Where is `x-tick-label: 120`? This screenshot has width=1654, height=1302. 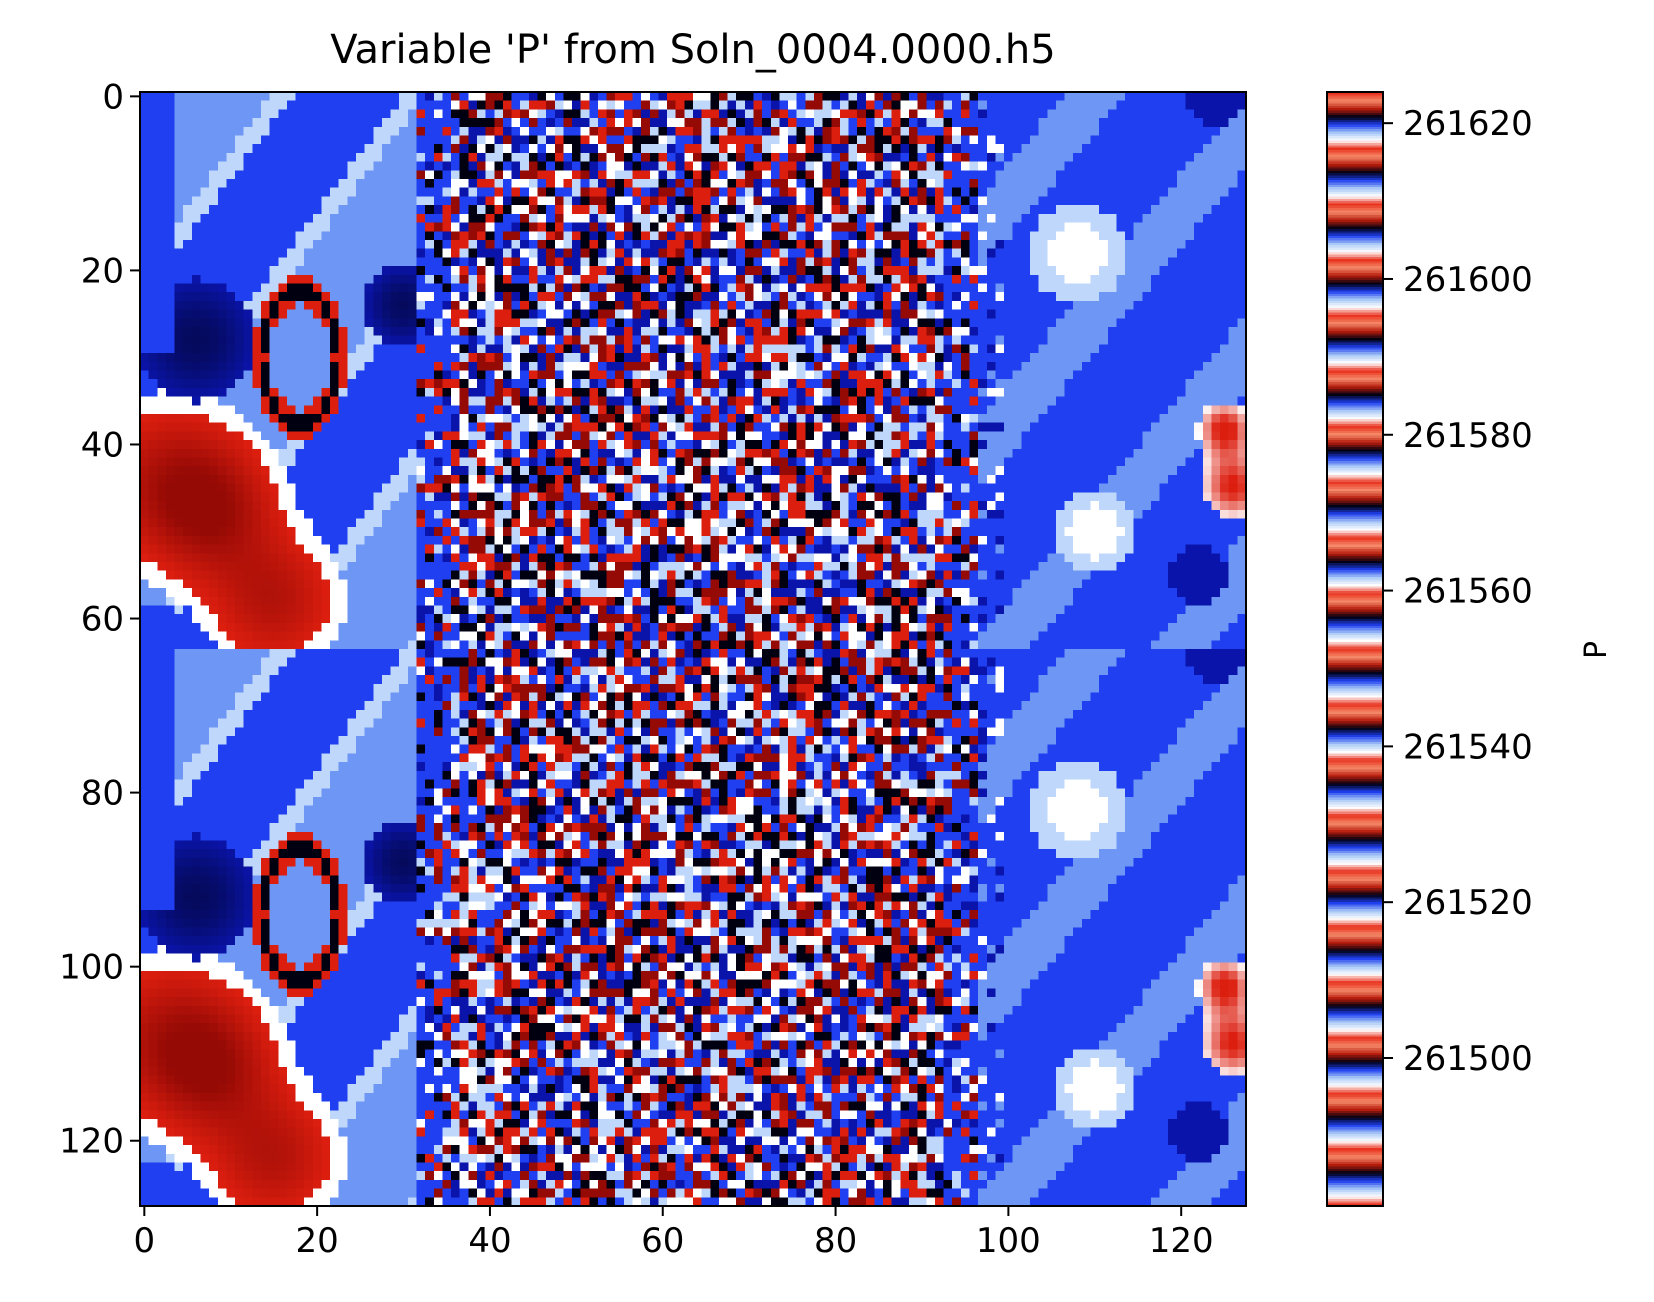 x-tick-label: 120 is located at coordinates (1181, 1241).